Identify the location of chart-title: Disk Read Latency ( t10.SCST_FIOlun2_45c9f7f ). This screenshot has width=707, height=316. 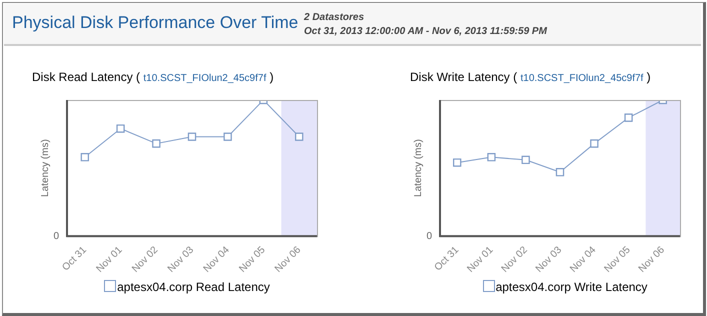
(153, 77).